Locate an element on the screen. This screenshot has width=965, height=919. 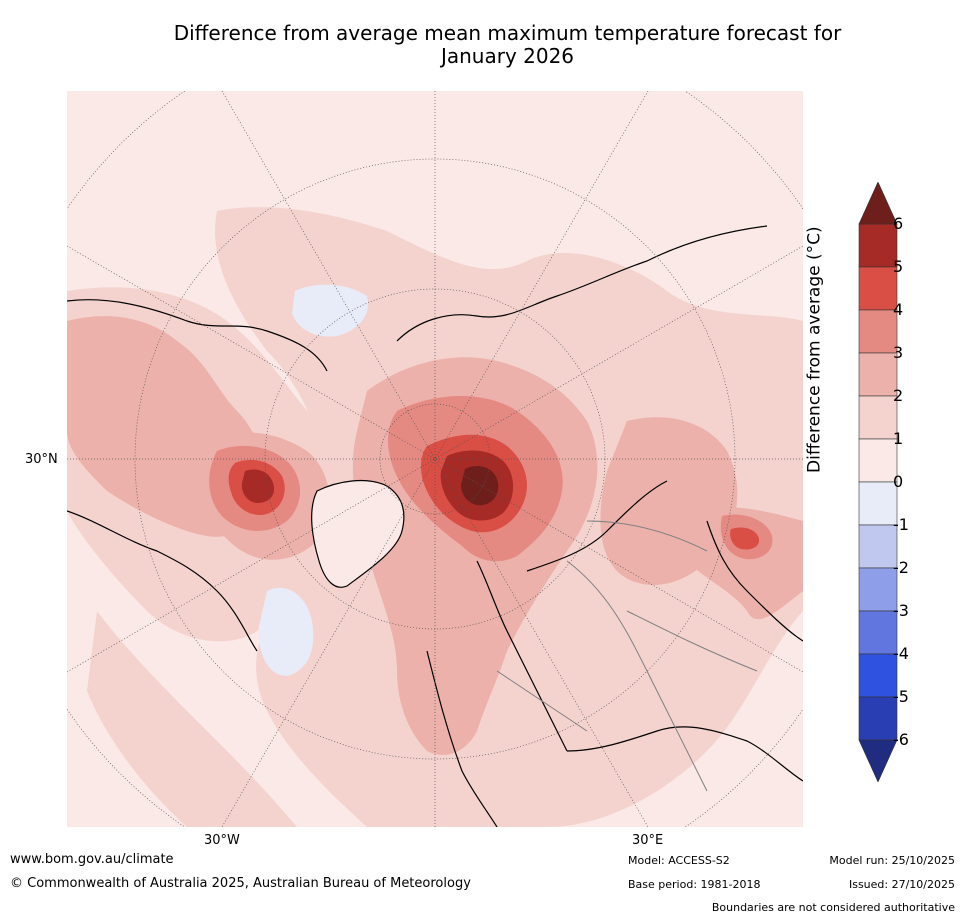
greenland-landmass is located at coordinates (358, 534).